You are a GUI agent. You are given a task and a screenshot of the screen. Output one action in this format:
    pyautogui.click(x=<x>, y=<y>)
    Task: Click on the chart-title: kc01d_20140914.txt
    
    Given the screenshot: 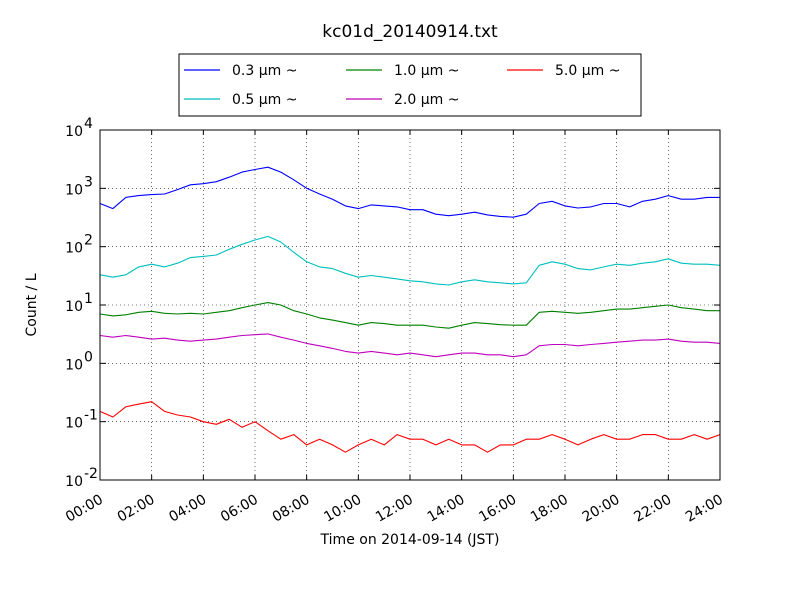 What is the action you would take?
    pyautogui.click(x=410, y=32)
    